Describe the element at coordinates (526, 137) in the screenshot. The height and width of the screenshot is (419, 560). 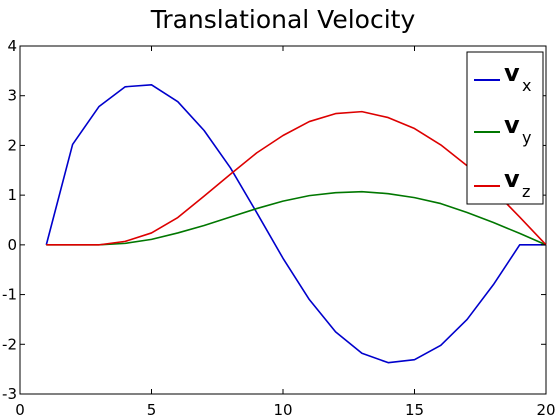
I see `legend-subscript-y: y` at that location.